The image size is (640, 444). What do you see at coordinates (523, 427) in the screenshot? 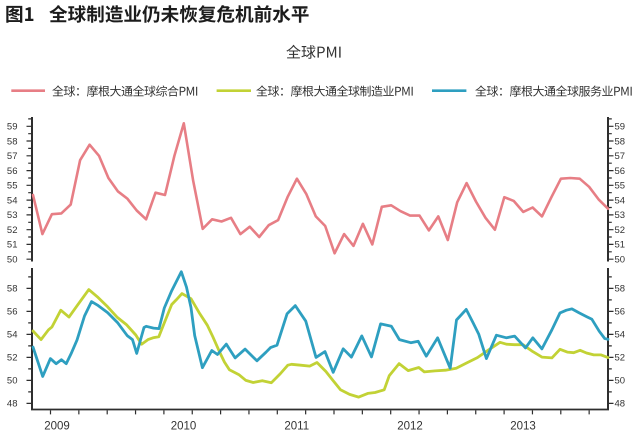
I see `svg-text: 2013` at bounding box center [523, 427].